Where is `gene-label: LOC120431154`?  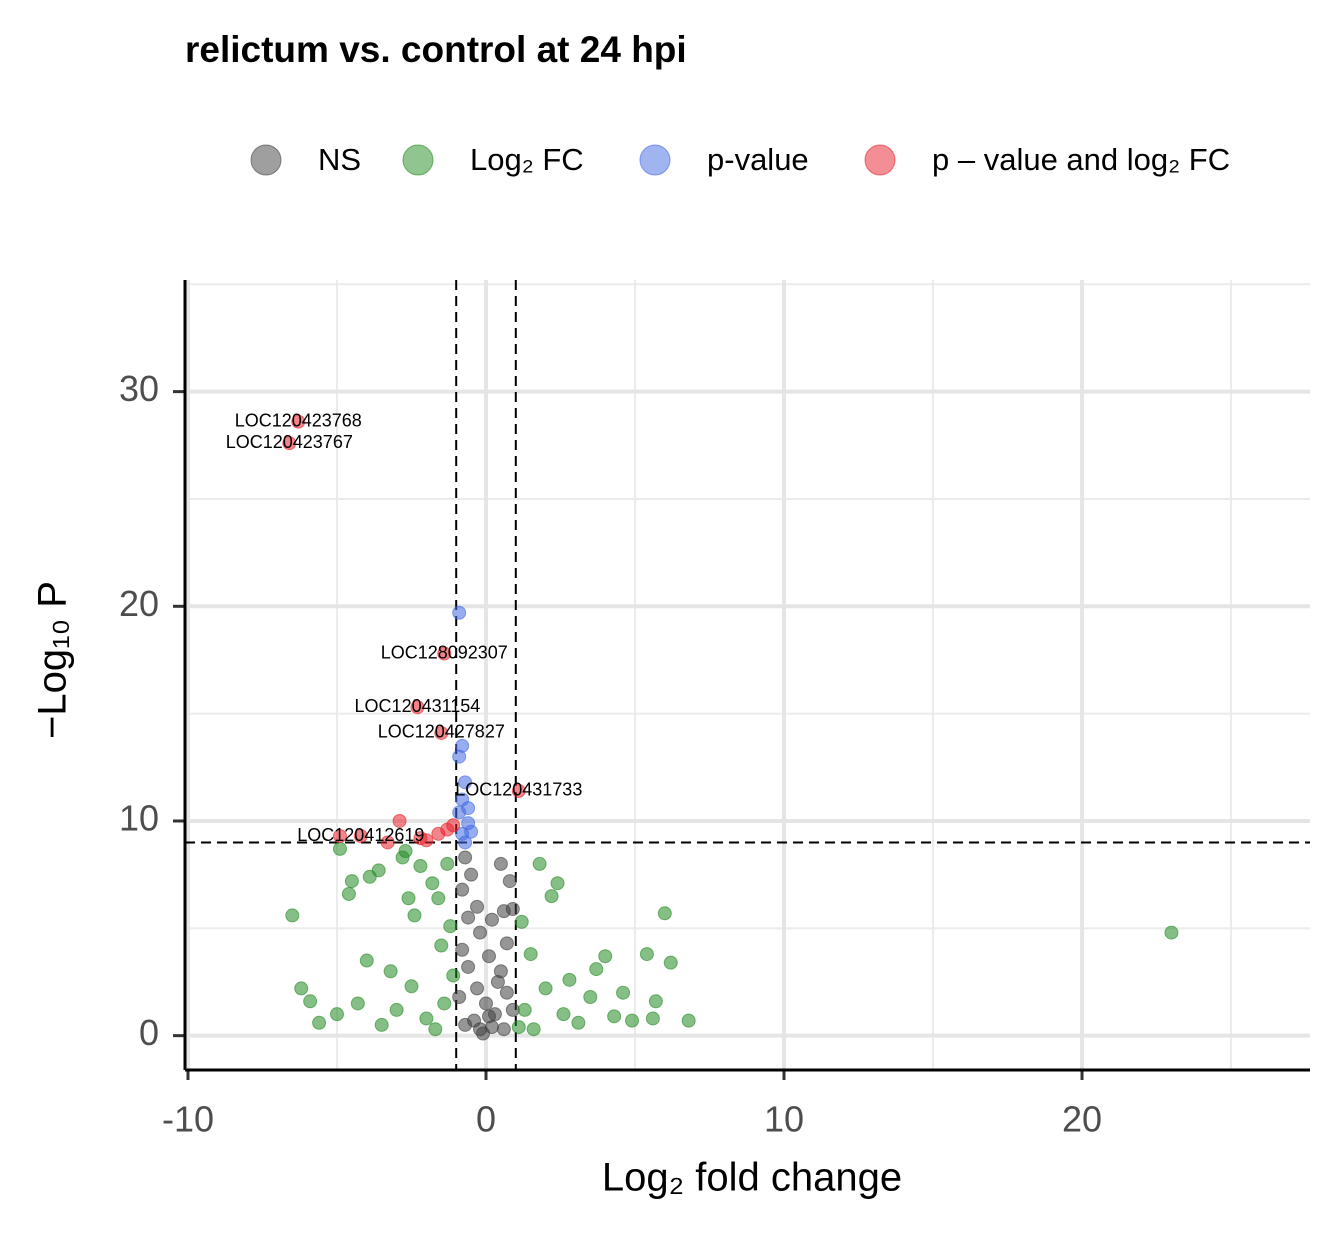 gene-label: LOC120431154 is located at coordinates (418, 706).